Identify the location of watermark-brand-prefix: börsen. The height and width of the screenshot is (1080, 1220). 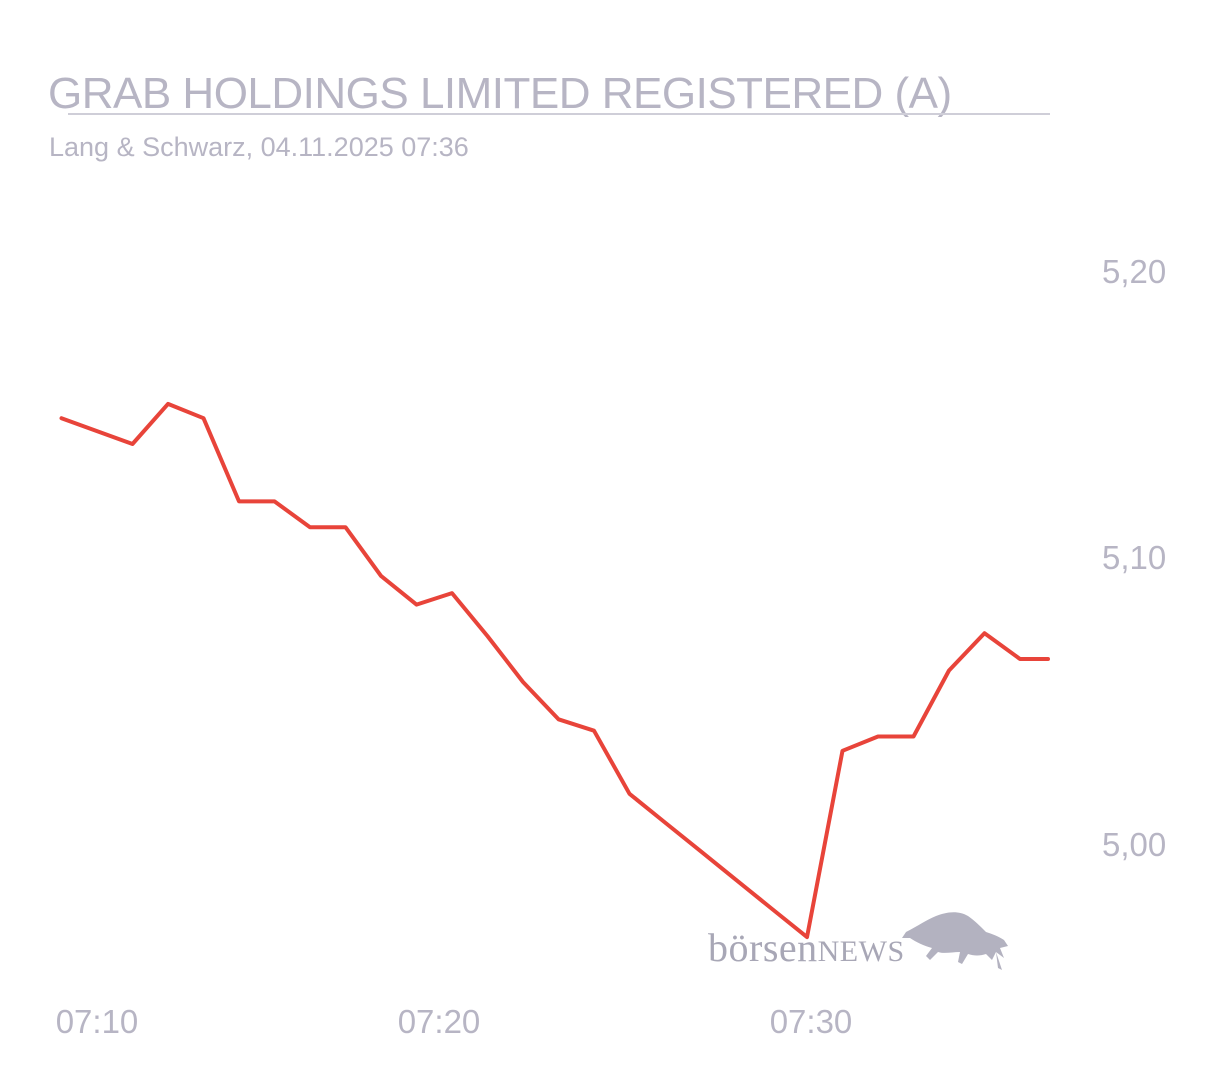
(763, 947).